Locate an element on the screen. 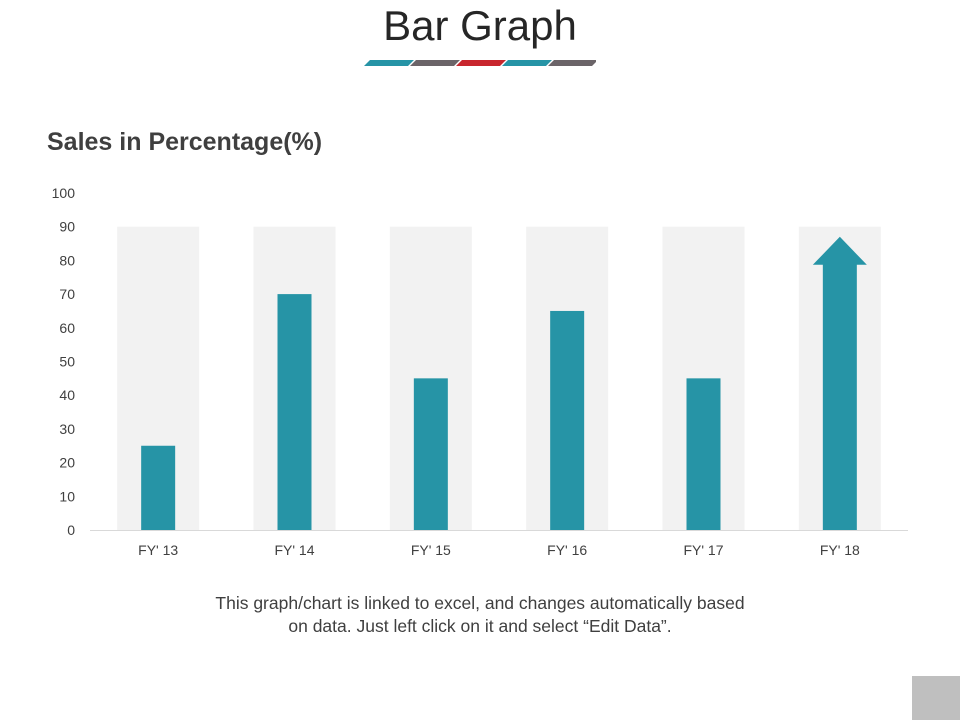  y-tick-label: 100 is located at coordinates (64, 193).